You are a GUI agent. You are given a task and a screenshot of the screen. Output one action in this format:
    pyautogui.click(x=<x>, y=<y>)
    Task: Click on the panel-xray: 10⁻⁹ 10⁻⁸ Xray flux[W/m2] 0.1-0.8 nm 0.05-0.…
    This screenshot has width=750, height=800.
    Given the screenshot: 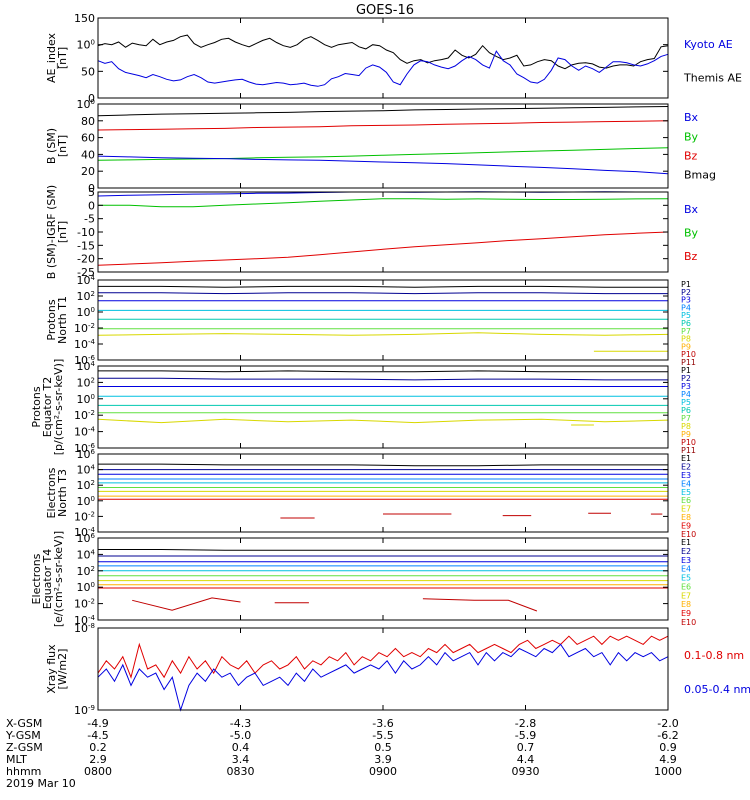 What is the action you would take?
    pyautogui.click(x=397, y=669)
    